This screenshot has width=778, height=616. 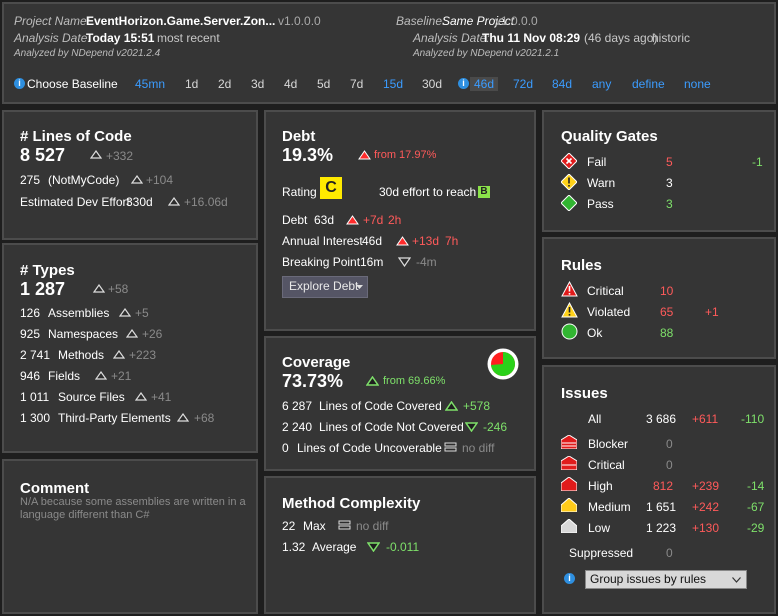 What do you see at coordinates (609, 312) in the screenshot?
I see `rule-violated-label: Violated` at bounding box center [609, 312].